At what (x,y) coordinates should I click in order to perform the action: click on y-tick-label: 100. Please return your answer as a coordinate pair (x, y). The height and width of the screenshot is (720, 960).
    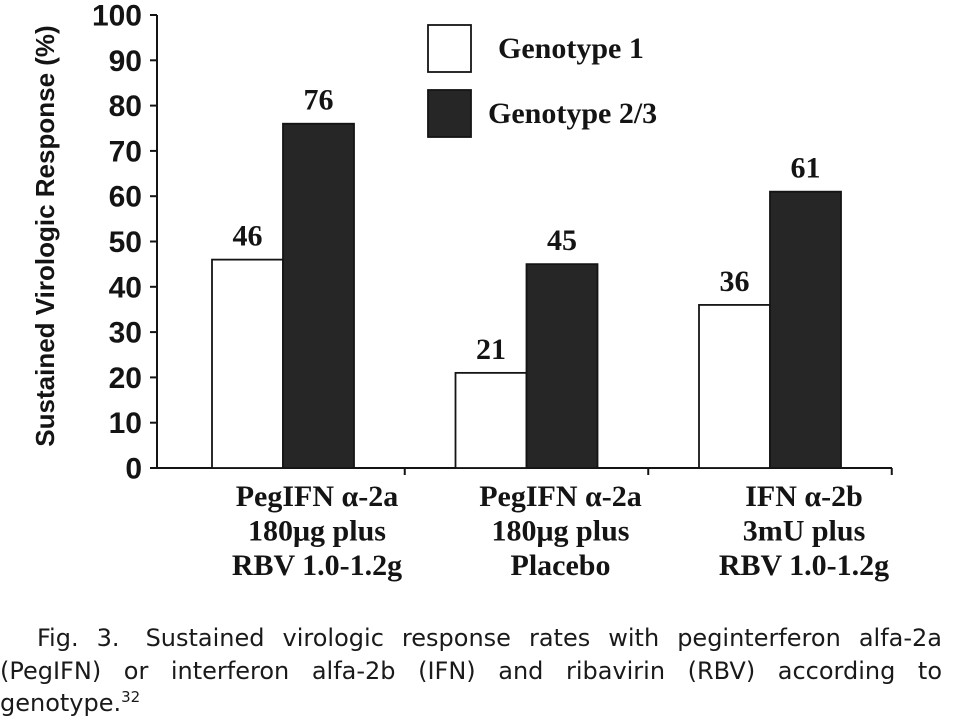
    Looking at the image, I should click on (117, 16).